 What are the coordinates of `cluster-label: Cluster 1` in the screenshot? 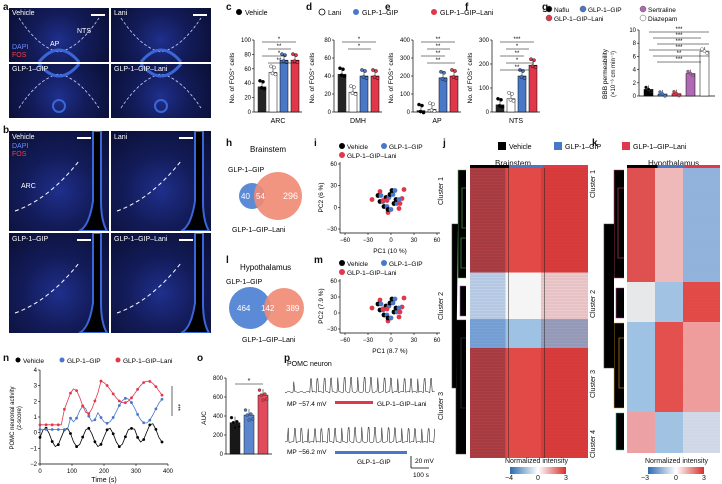 It's located at (593, 183).